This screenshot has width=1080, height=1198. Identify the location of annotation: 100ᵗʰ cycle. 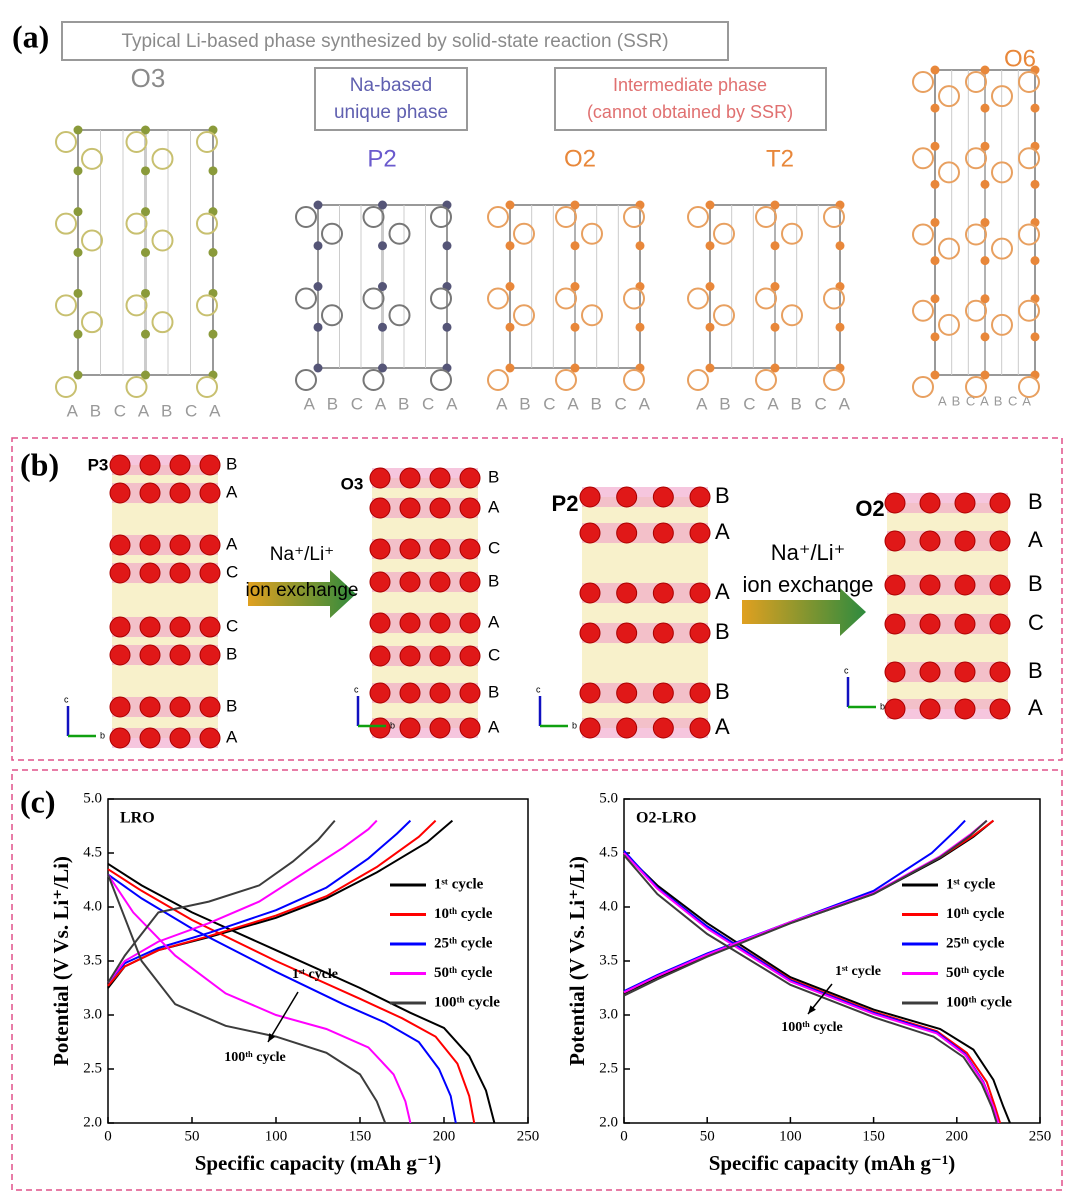
(812, 1027).